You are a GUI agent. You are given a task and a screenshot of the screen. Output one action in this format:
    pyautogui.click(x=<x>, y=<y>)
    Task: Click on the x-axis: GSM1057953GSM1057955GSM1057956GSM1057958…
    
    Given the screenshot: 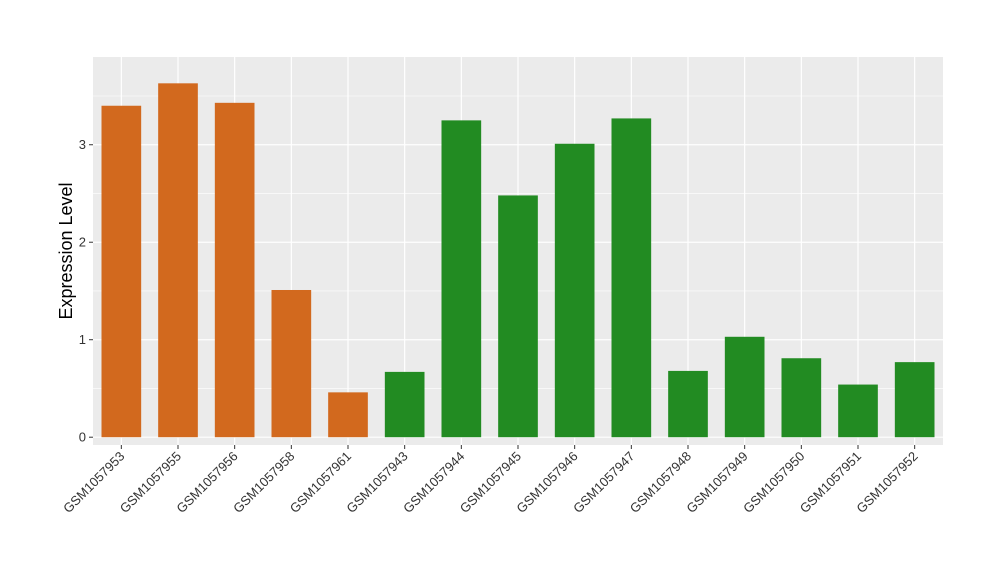 What is the action you would take?
    pyautogui.click(x=490, y=480)
    